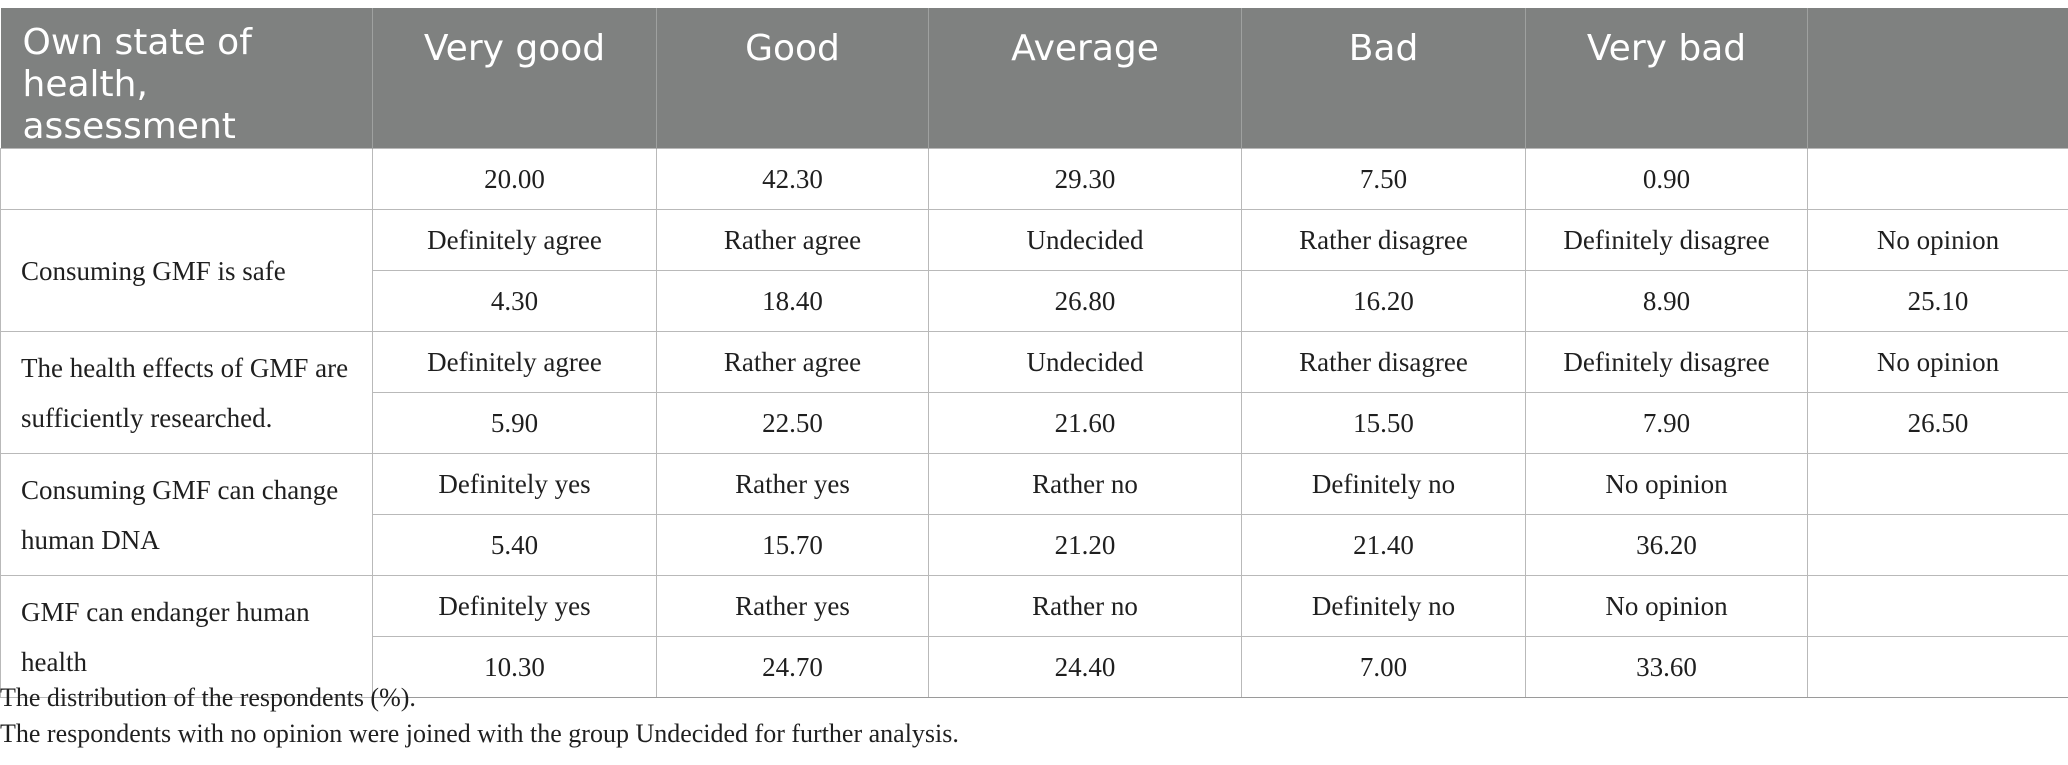  I want to click on cell: 25.10, so click(1937, 301).